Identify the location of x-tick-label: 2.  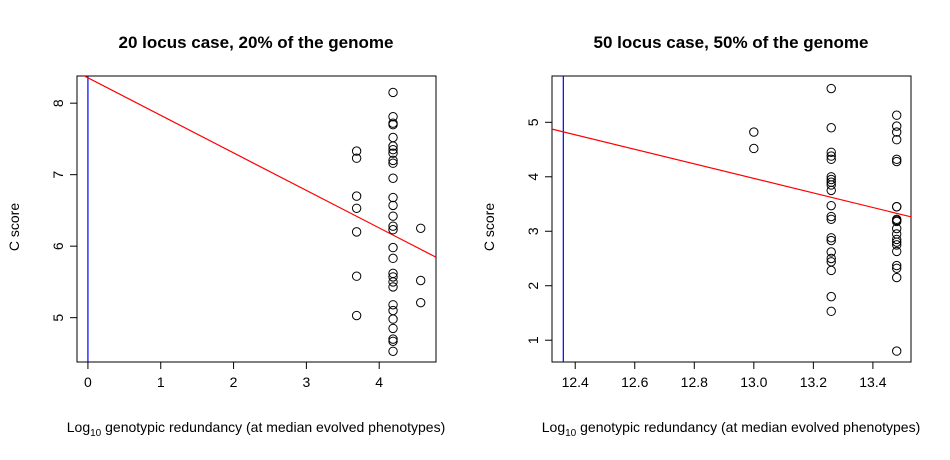
(234, 382).